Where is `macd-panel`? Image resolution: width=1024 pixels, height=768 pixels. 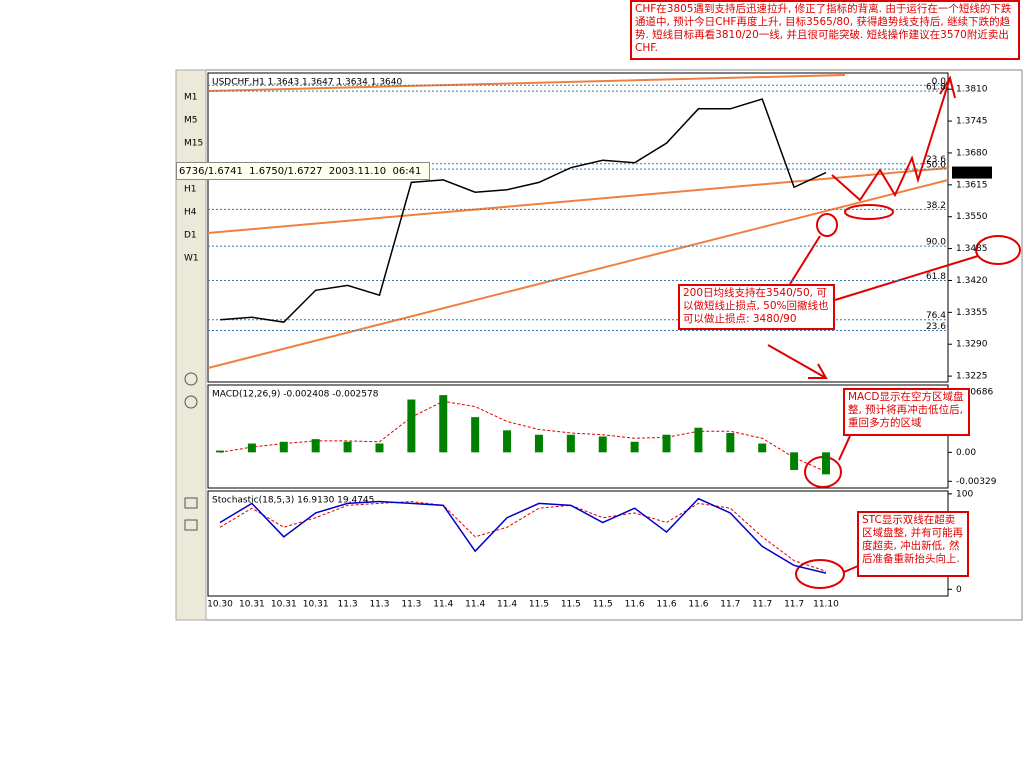
macd-panel is located at coordinates (578, 436).